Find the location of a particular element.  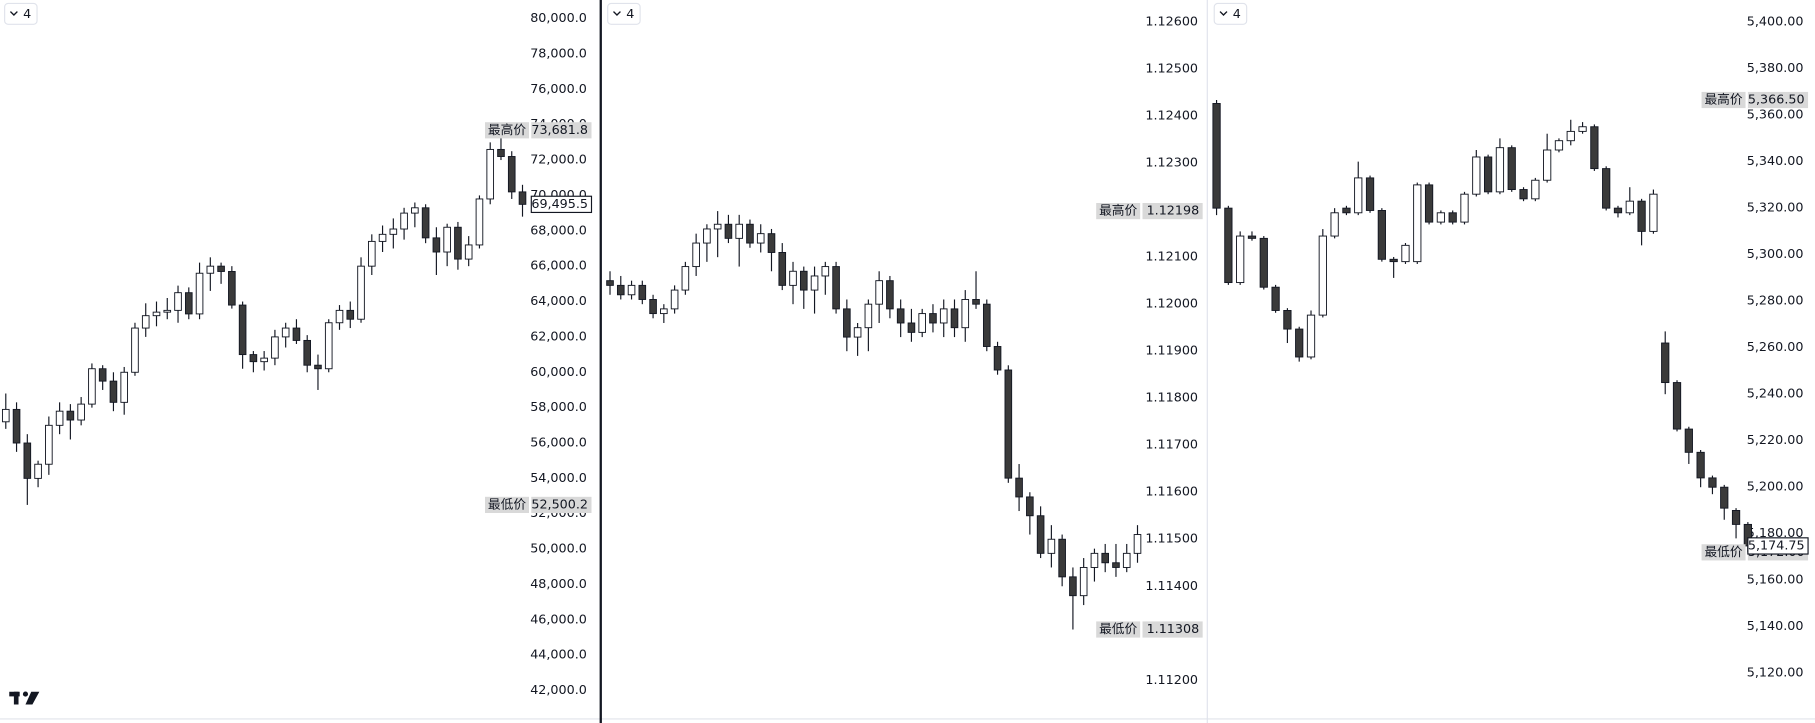

high-marker-value: 73,681.8 is located at coordinates (559, 129).